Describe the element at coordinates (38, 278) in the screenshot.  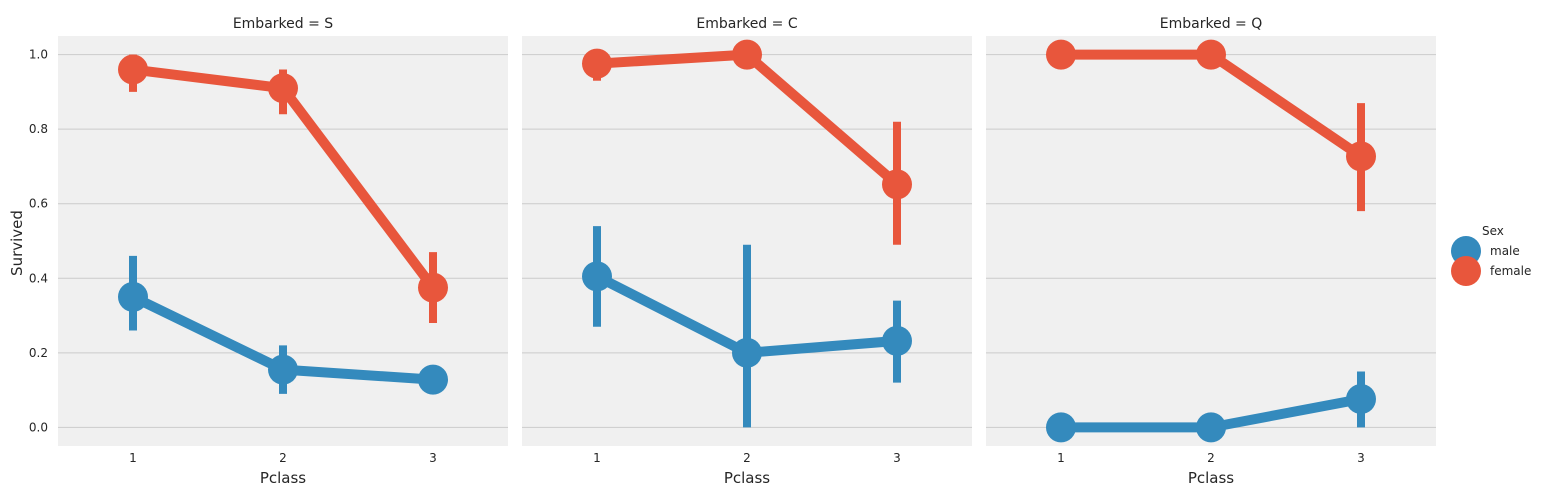
I see `y-tick-label: 0.4` at that location.